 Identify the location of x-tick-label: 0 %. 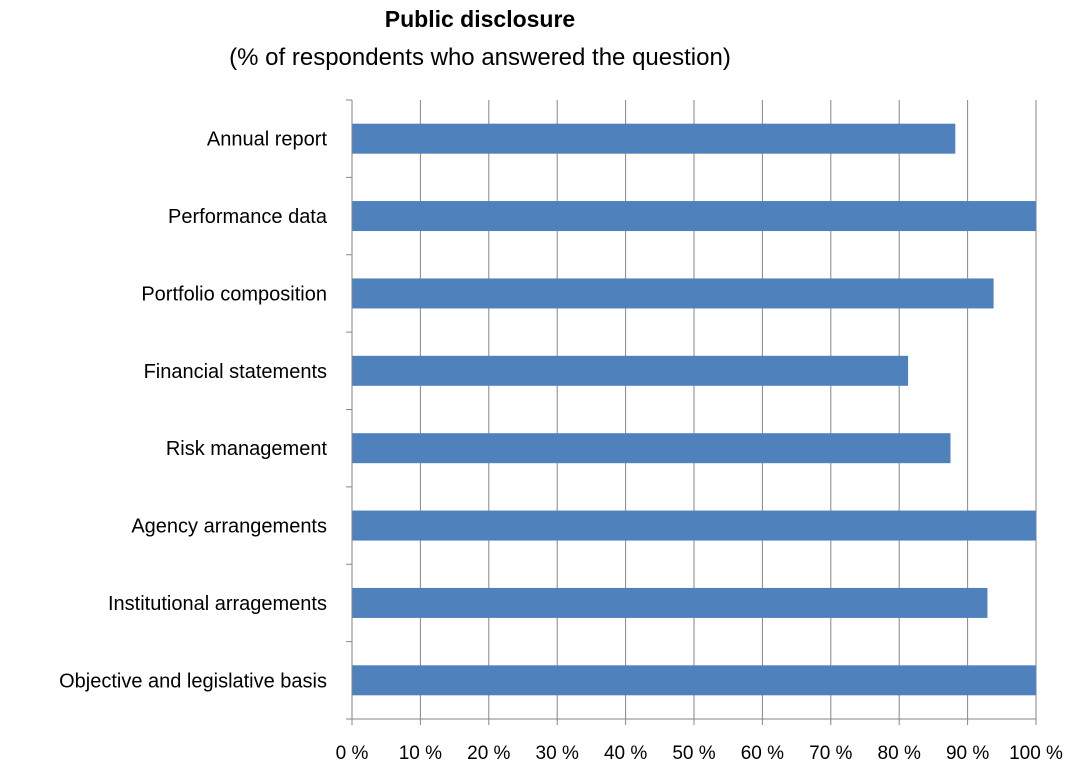
(352, 753).